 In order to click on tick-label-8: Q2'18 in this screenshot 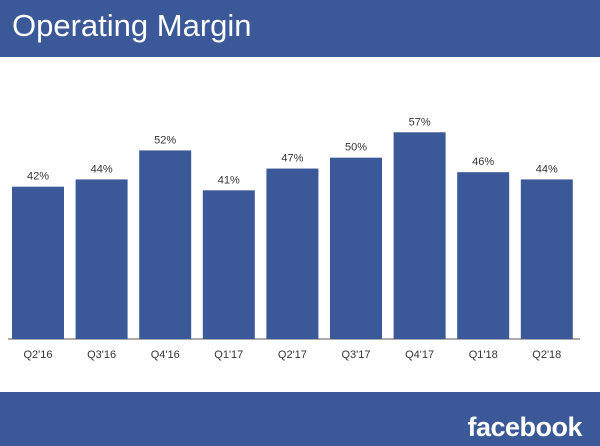, I will do `click(546, 355)`.